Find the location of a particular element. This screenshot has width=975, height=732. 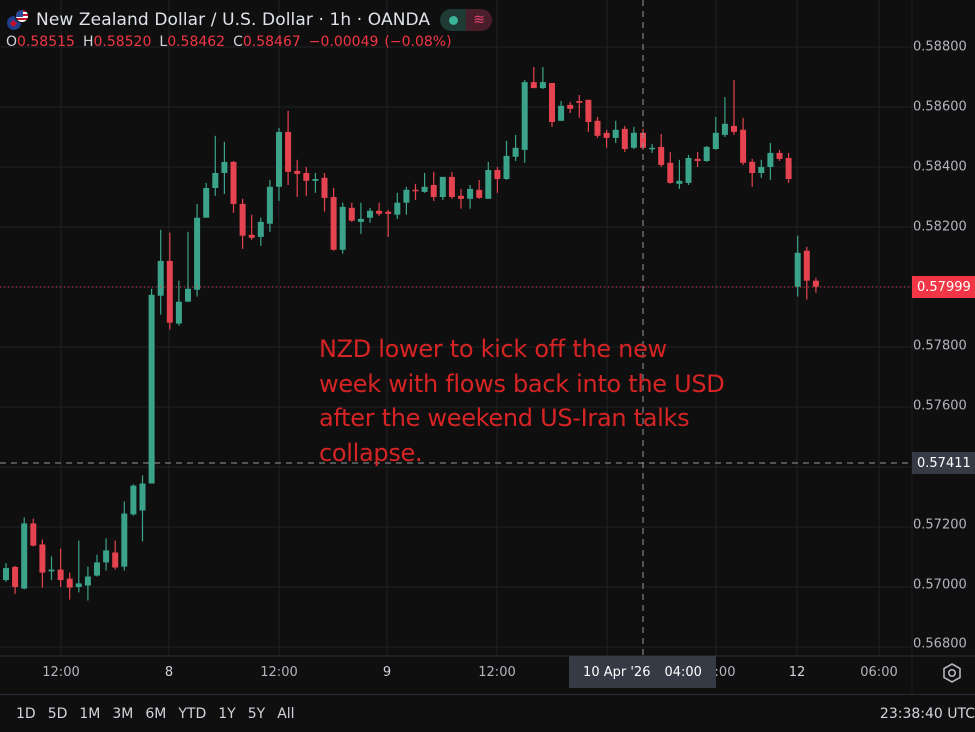

open-value: 0.58515 is located at coordinates (46, 42).